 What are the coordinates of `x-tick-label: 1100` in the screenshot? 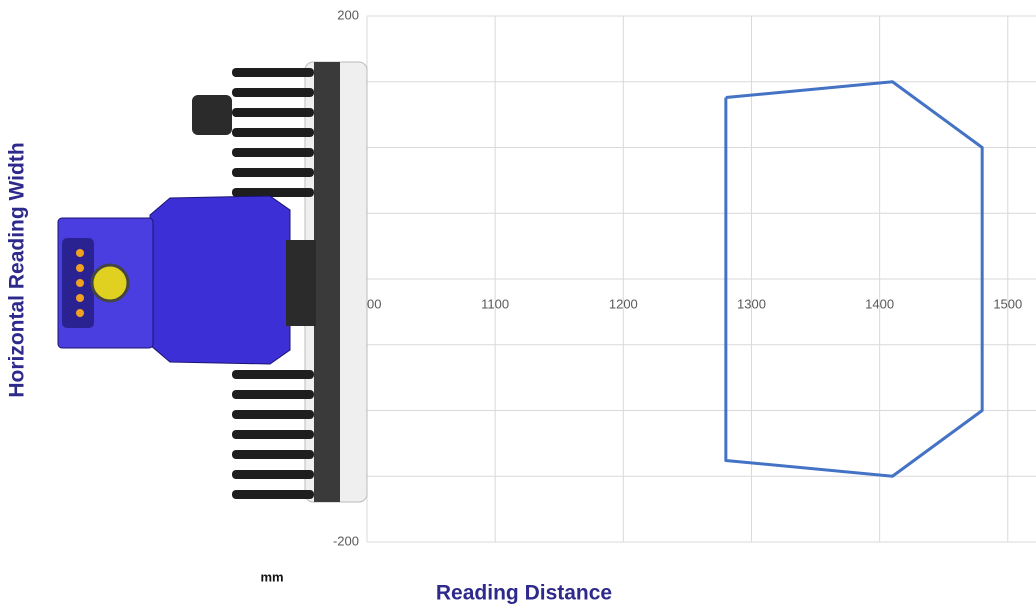 It's located at (495, 303).